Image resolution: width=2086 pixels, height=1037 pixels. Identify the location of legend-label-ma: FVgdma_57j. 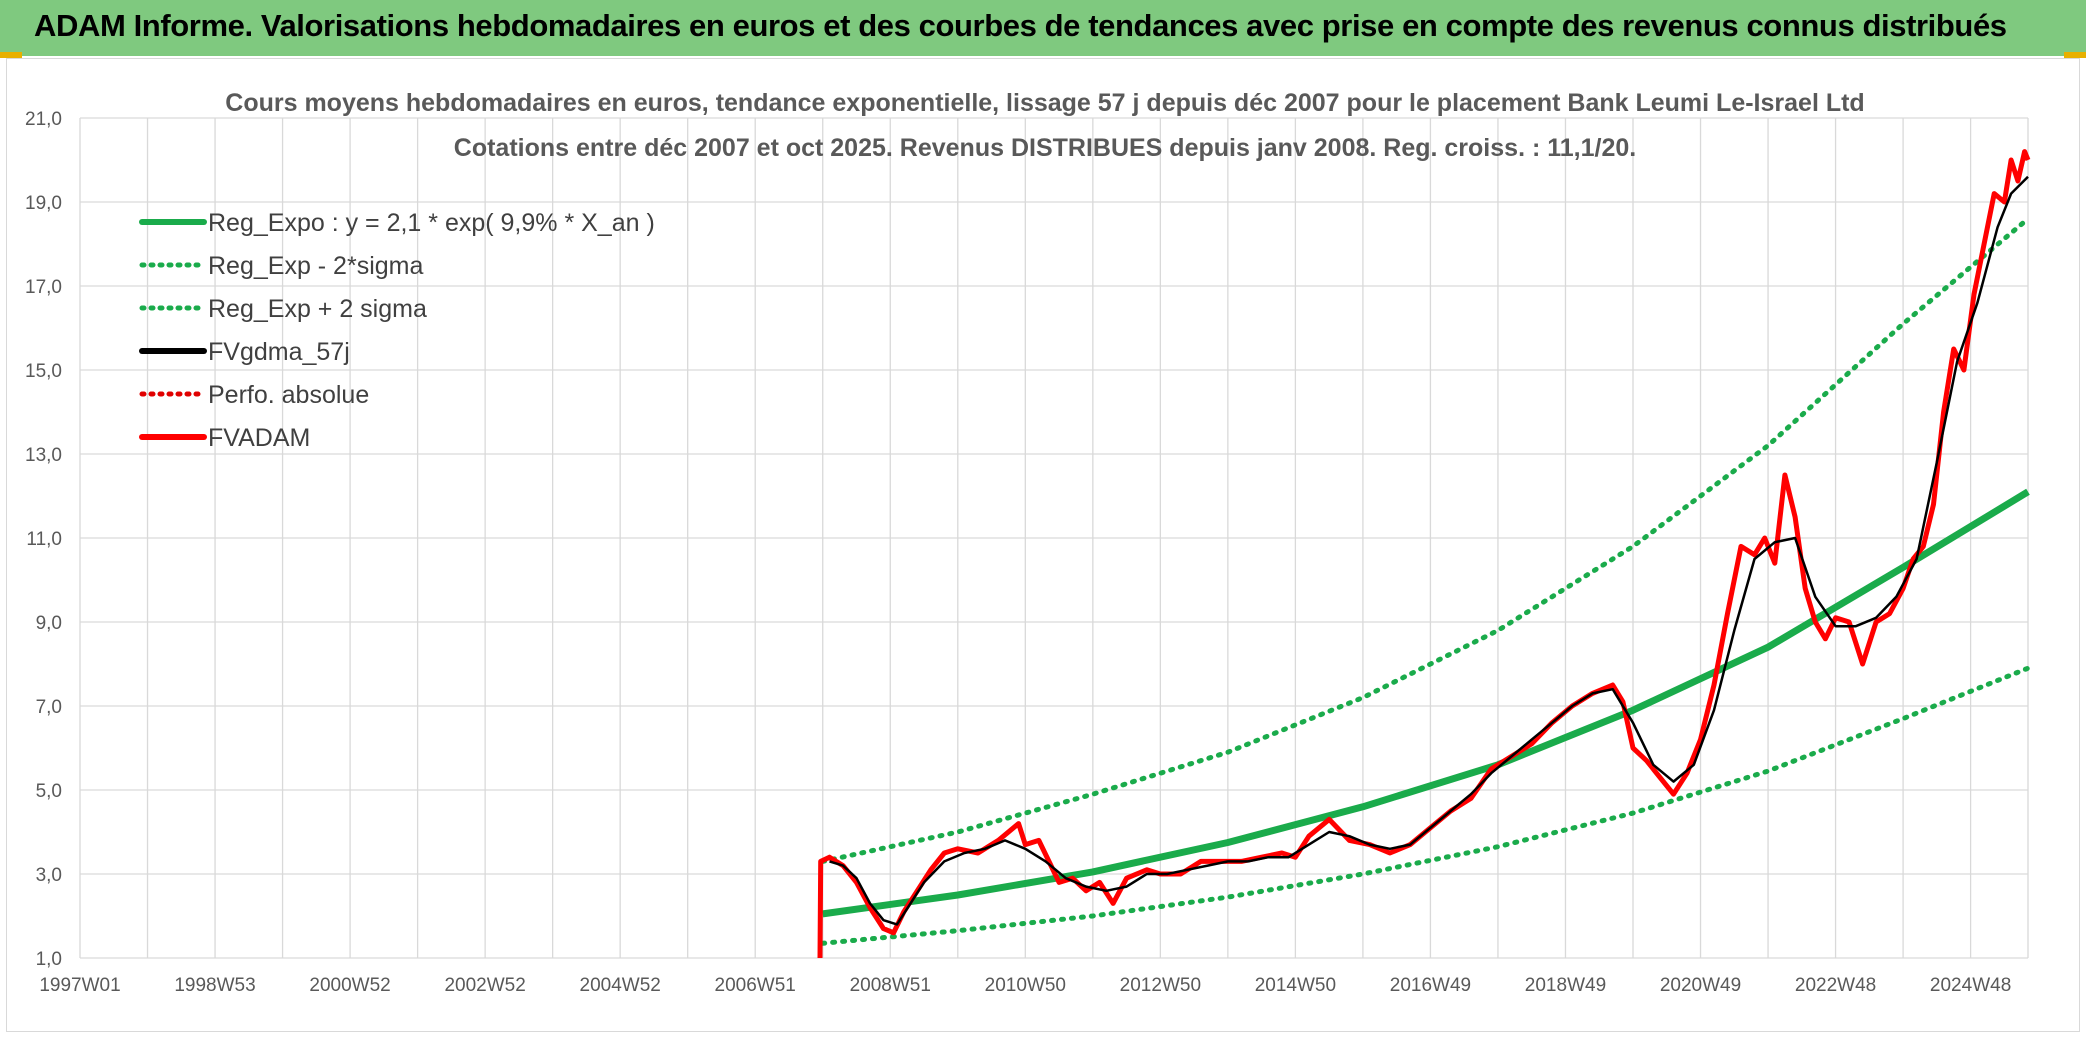
(279, 352).